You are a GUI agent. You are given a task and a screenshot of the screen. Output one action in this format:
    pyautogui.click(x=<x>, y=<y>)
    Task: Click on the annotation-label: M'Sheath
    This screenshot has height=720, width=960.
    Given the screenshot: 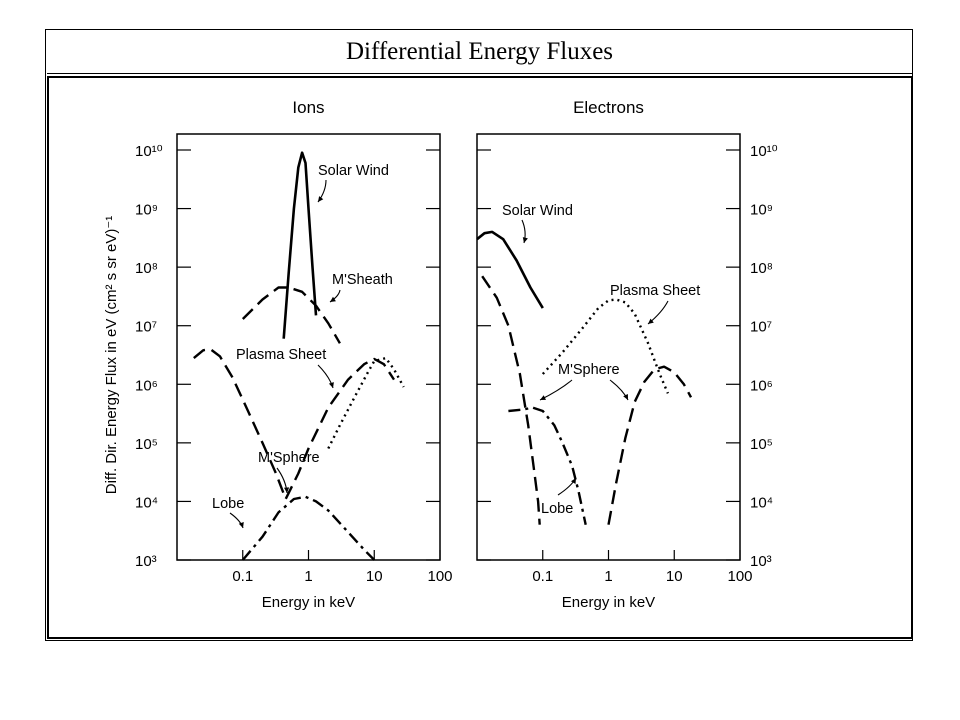 What is the action you would take?
    pyautogui.click(x=362, y=280)
    